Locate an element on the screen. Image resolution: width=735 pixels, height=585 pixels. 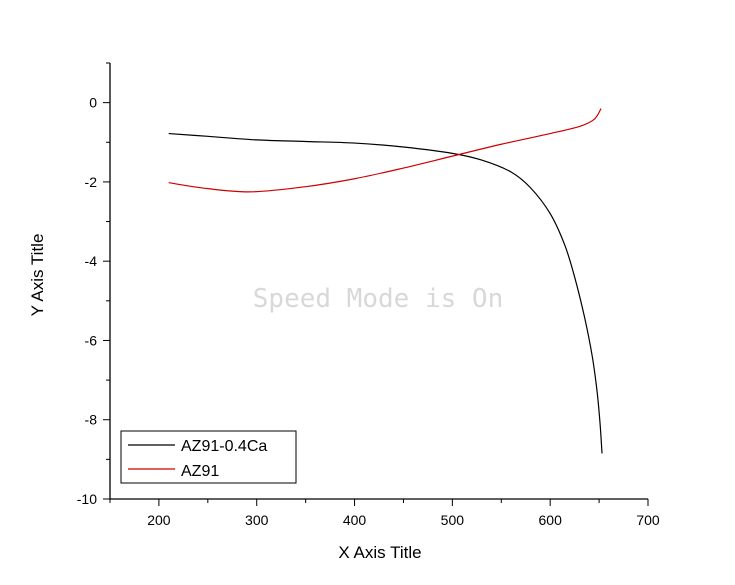
watermark-text: Speed Mode is On is located at coordinates (378, 299).